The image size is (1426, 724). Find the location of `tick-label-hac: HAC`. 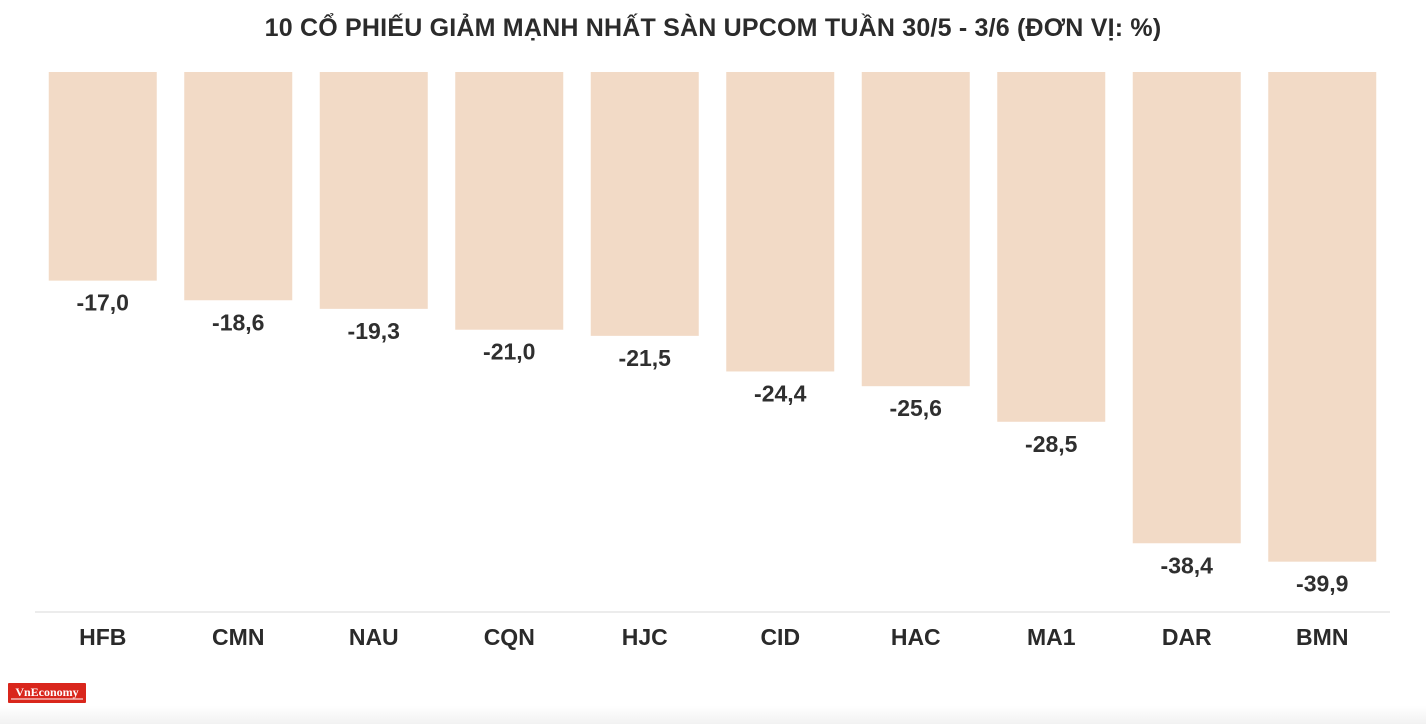

tick-label-hac: HAC is located at coordinates (916, 637).